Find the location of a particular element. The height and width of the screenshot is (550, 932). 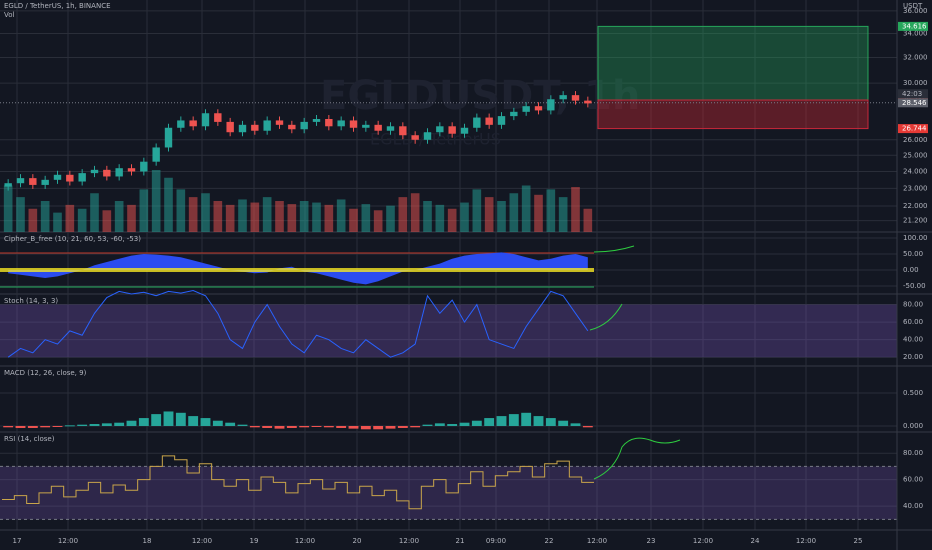

y-tick-label: 34.000 is located at coordinates (915, 33).